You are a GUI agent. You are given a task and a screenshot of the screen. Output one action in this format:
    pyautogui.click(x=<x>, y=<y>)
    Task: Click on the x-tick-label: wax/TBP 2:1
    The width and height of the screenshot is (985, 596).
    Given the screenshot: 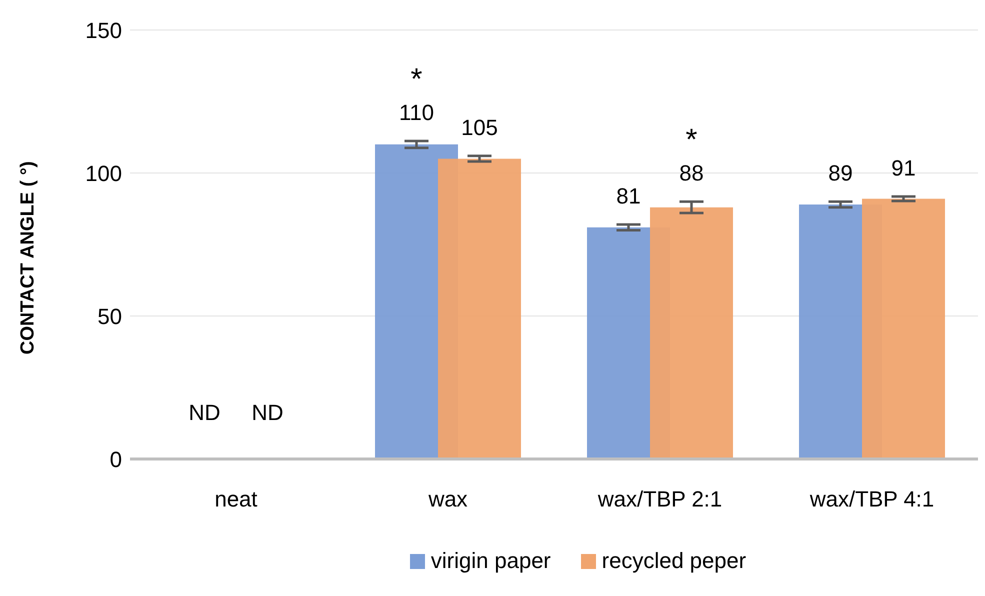 What is the action you would take?
    pyautogui.click(x=659, y=499)
    